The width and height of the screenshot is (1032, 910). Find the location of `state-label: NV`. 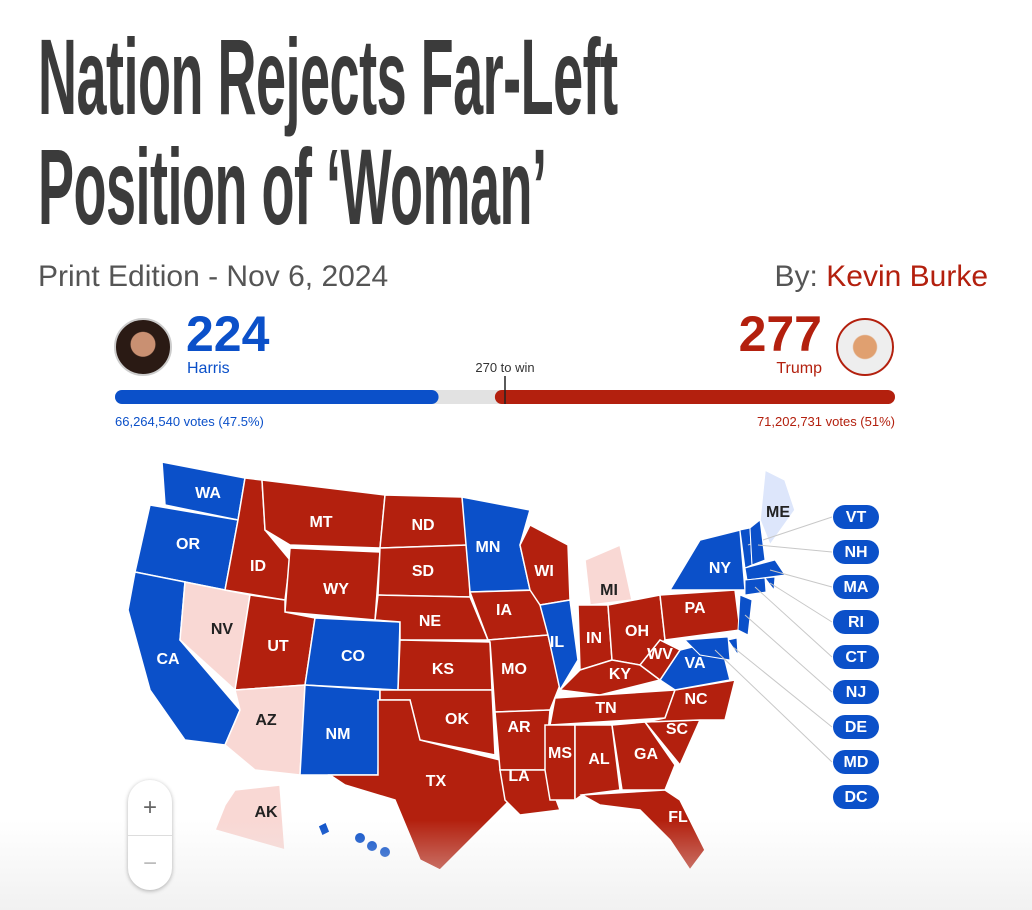

state-label: NV is located at coordinates (222, 629).